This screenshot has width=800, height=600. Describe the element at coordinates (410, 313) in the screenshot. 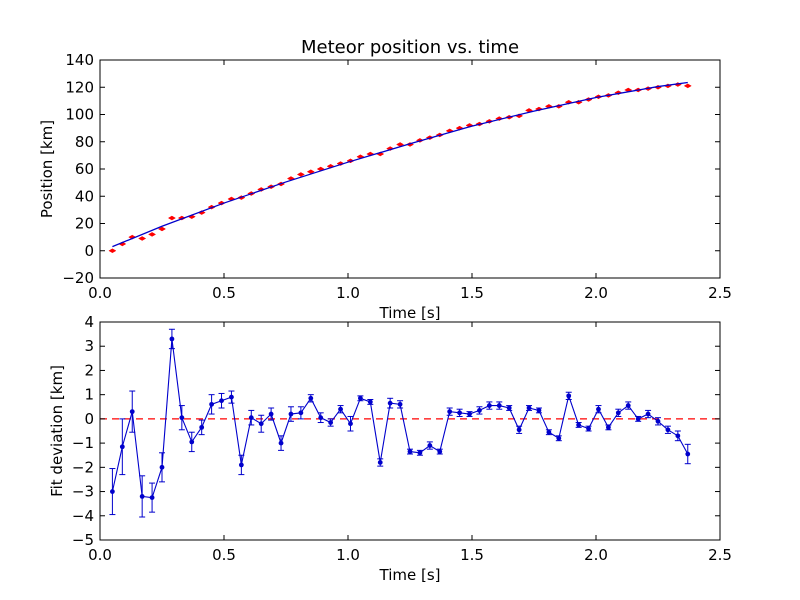

I see `position-x-axis-label: Time [s]` at that location.